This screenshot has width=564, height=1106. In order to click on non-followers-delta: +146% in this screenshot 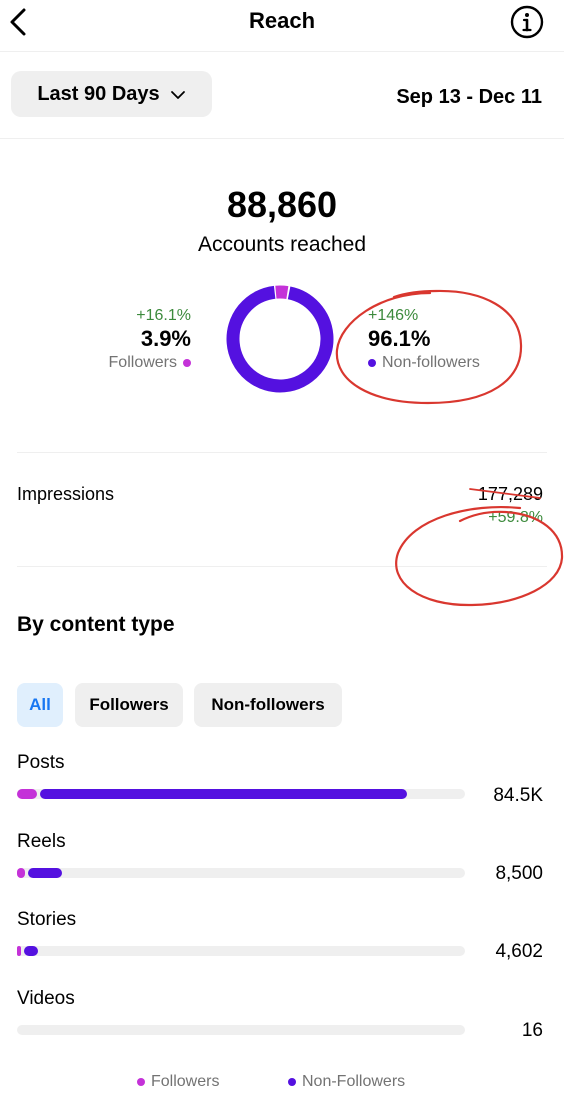, I will do `click(393, 315)`.